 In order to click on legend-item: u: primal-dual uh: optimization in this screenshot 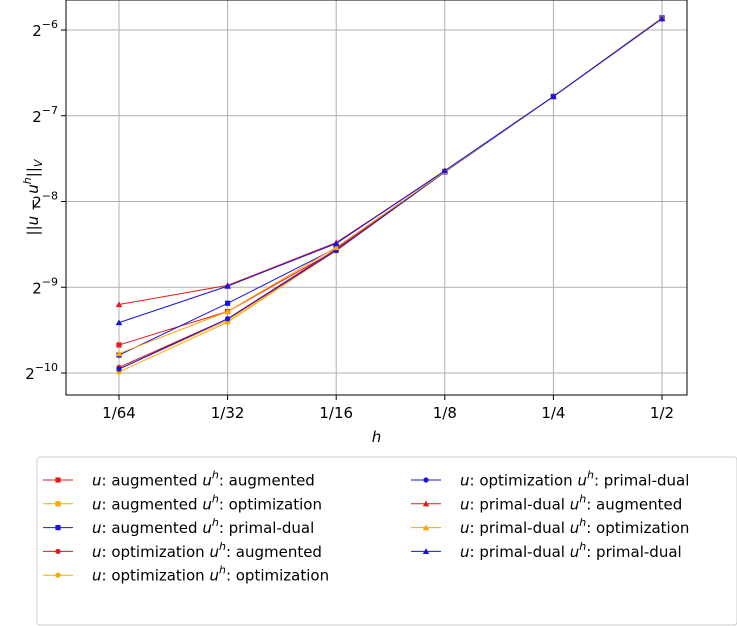, I will do `click(550, 526)`.